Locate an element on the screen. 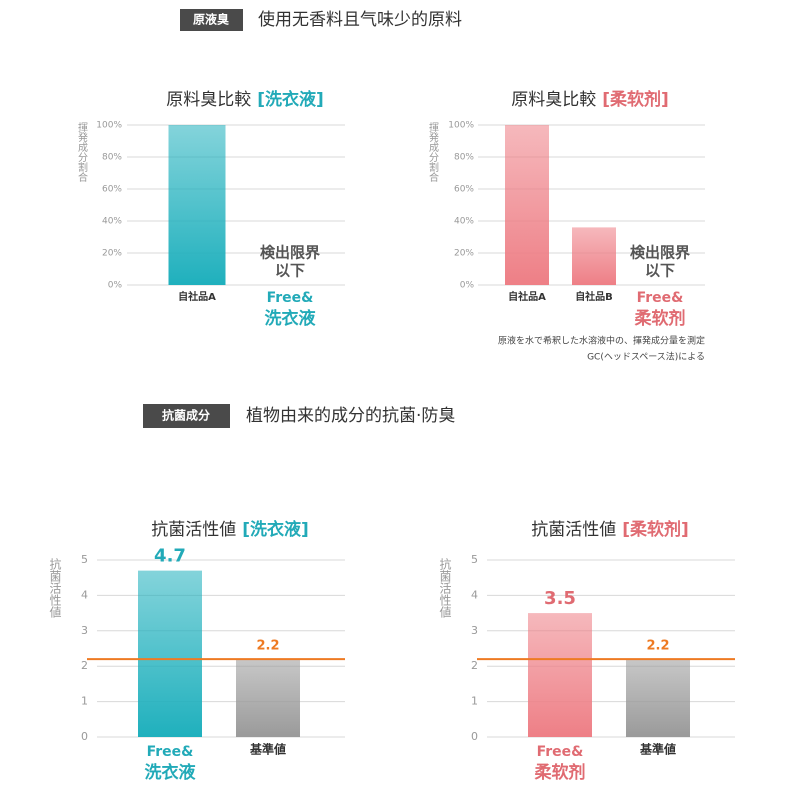 This screenshot has height=804, width=800. value-label: 4.7 is located at coordinates (170, 556).